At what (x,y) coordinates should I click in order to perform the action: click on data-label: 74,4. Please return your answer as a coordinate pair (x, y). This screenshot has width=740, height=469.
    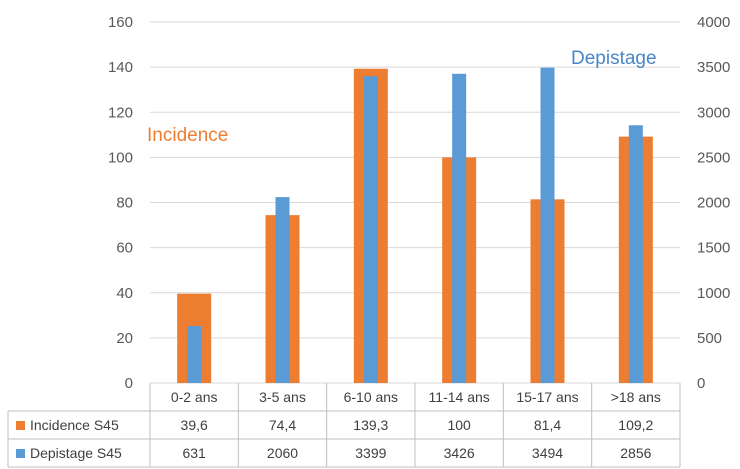
    Looking at the image, I should click on (282, 425).